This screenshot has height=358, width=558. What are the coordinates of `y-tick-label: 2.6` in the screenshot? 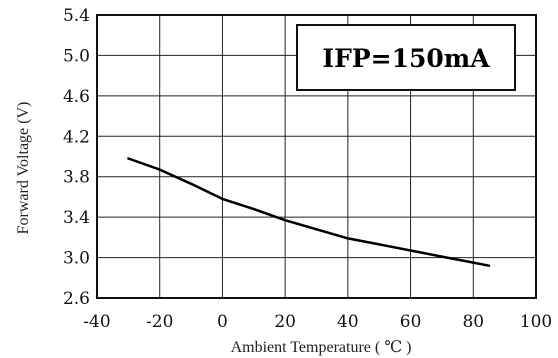 It's located at (76, 299).